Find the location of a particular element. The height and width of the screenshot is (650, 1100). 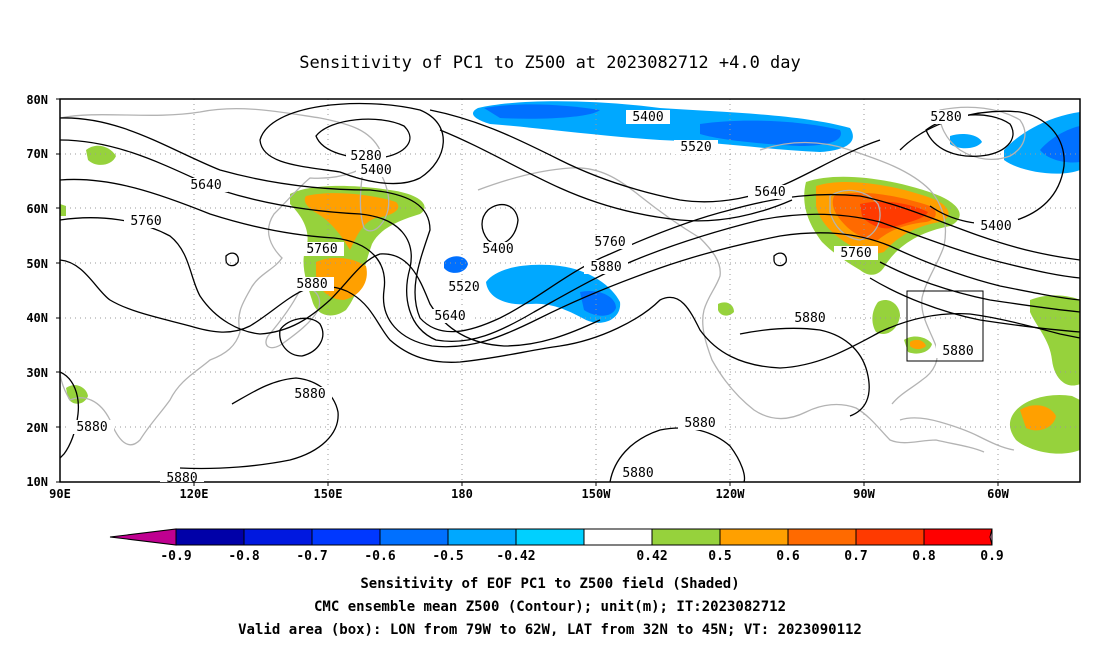

contour-5880-east is located at coordinates (819, 332).